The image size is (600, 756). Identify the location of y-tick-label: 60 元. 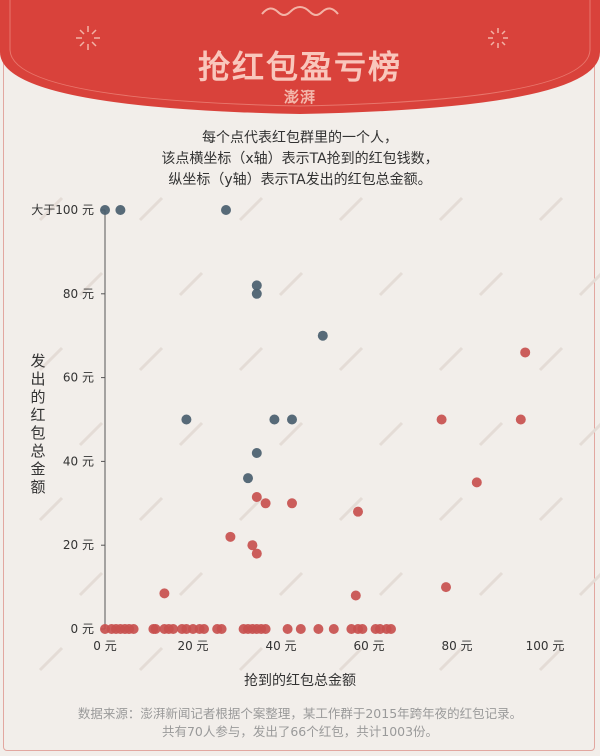
(78, 378).